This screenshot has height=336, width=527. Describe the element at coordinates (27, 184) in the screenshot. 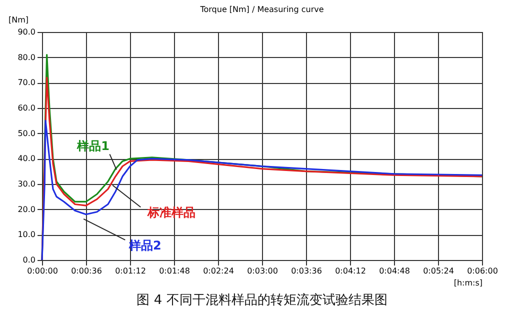

I see `y-tick-label: 30.0` at that location.